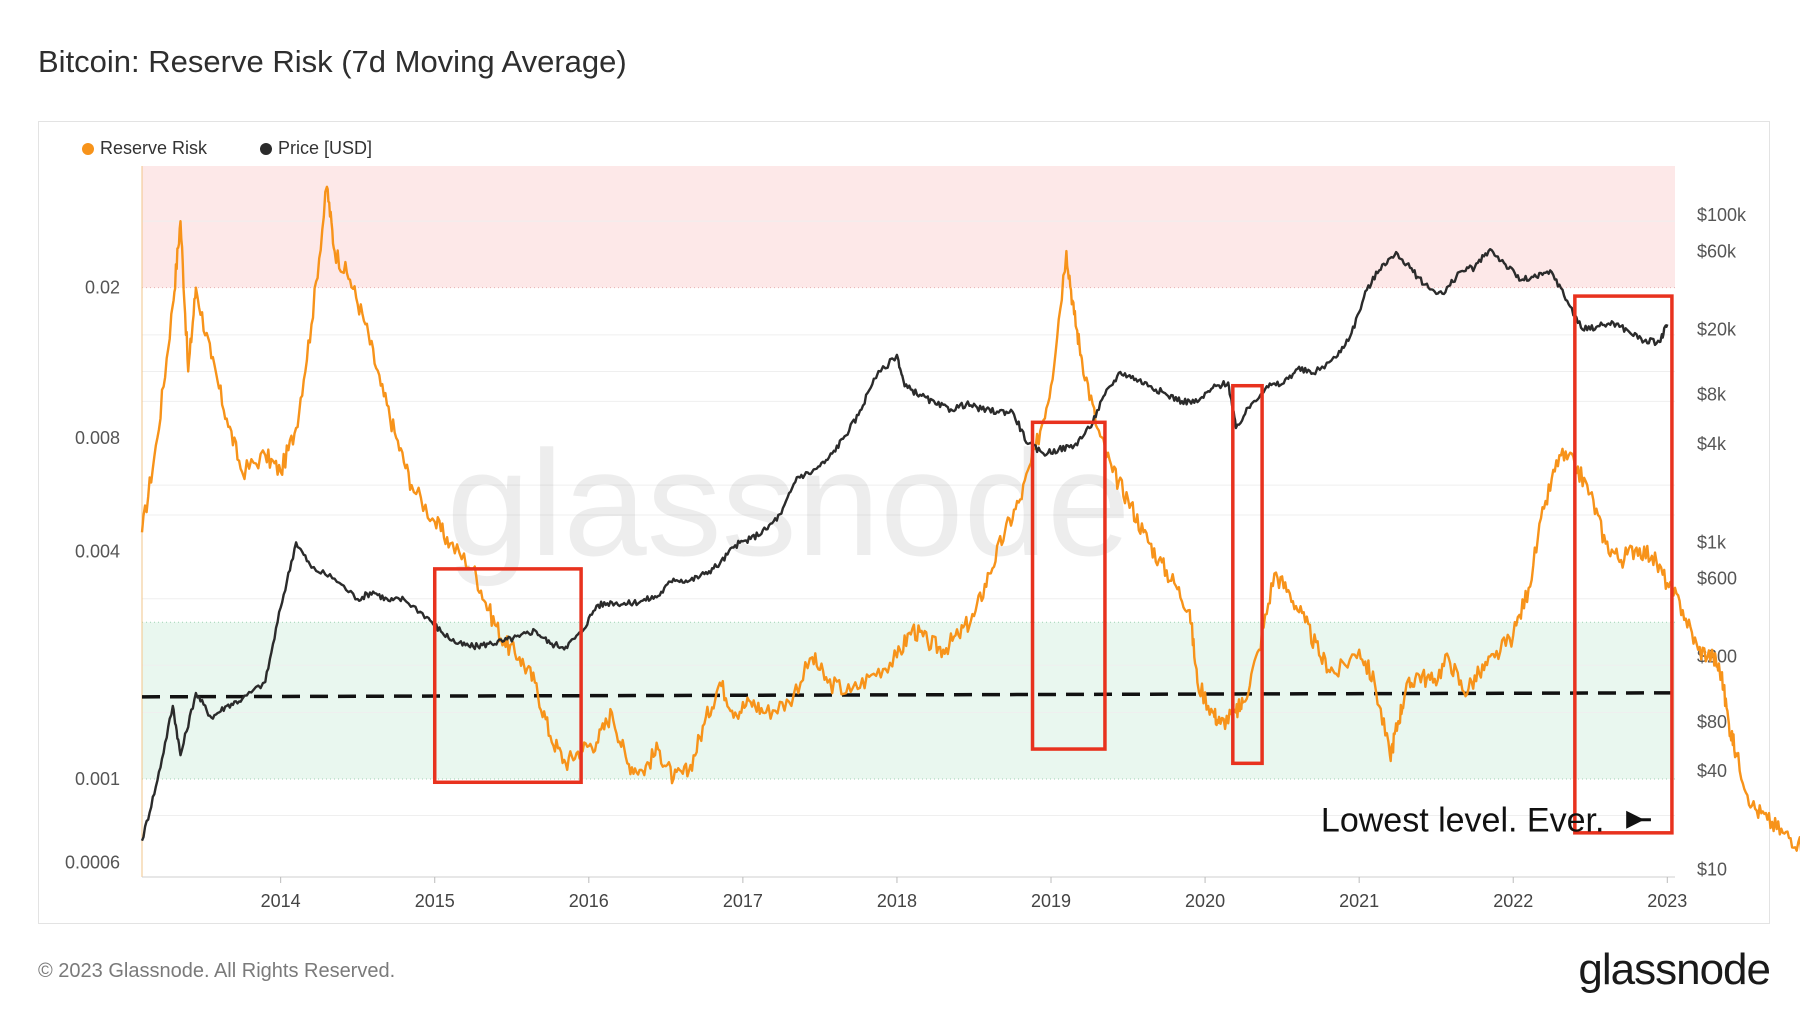 The width and height of the screenshot is (1800, 1013). What do you see at coordinates (1674, 969) in the screenshot?
I see `brand-logo: glassnode` at bounding box center [1674, 969].